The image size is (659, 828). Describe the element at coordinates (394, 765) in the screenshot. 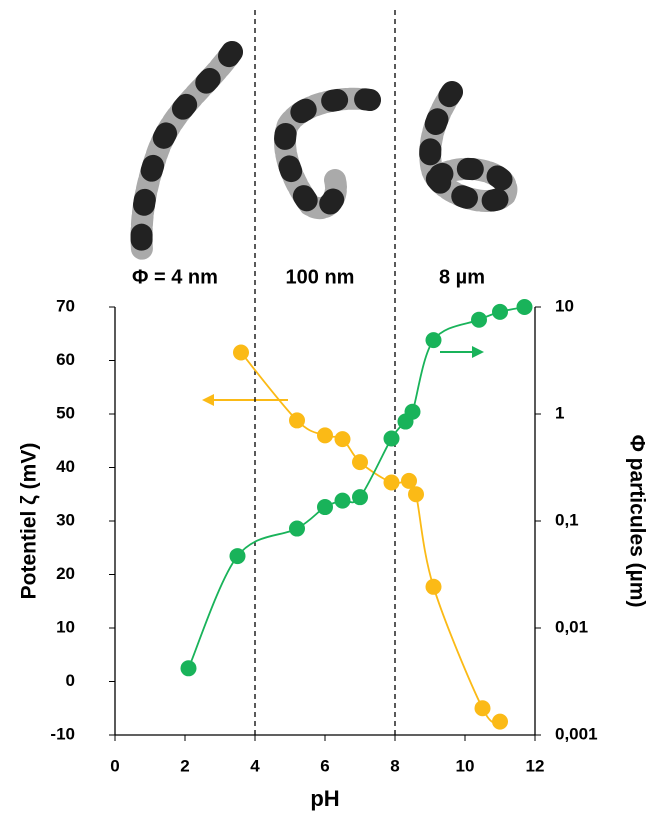

I see `x-tick-label: 8` at that location.